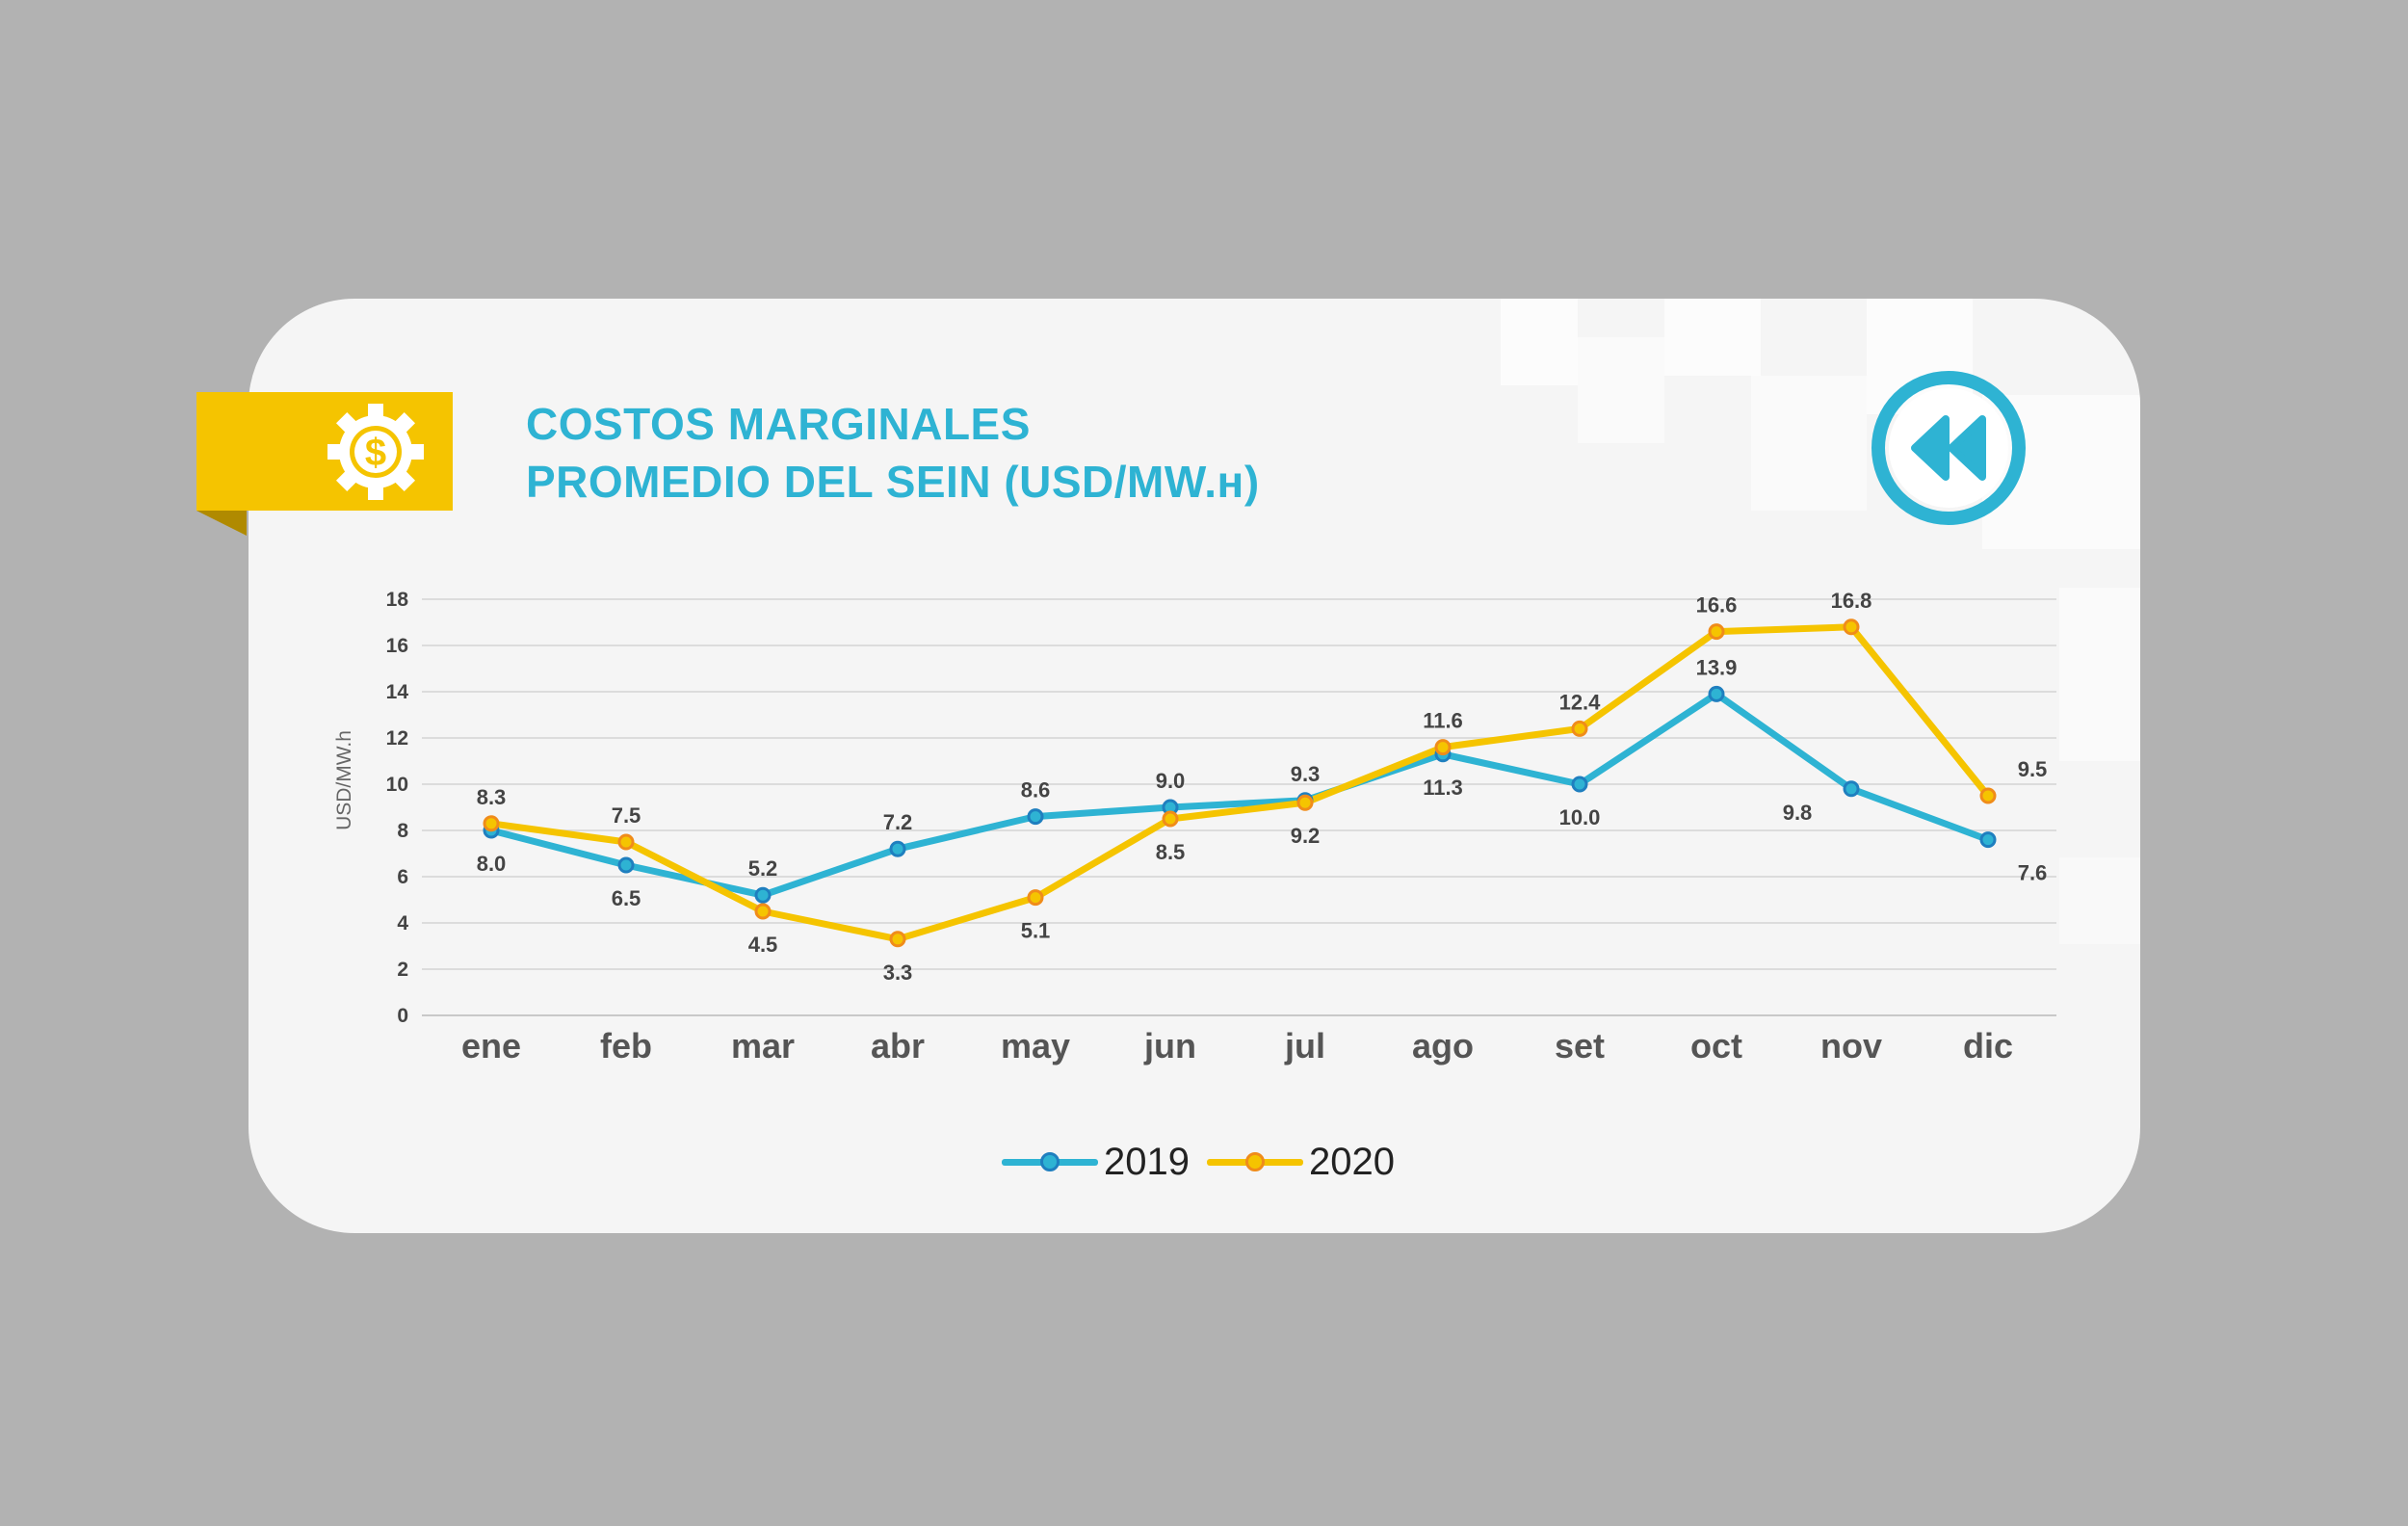 This screenshot has width=2408, height=1526. What do you see at coordinates (221, 523) in the screenshot?
I see `badge-fold` at bounding box center [221, 523].